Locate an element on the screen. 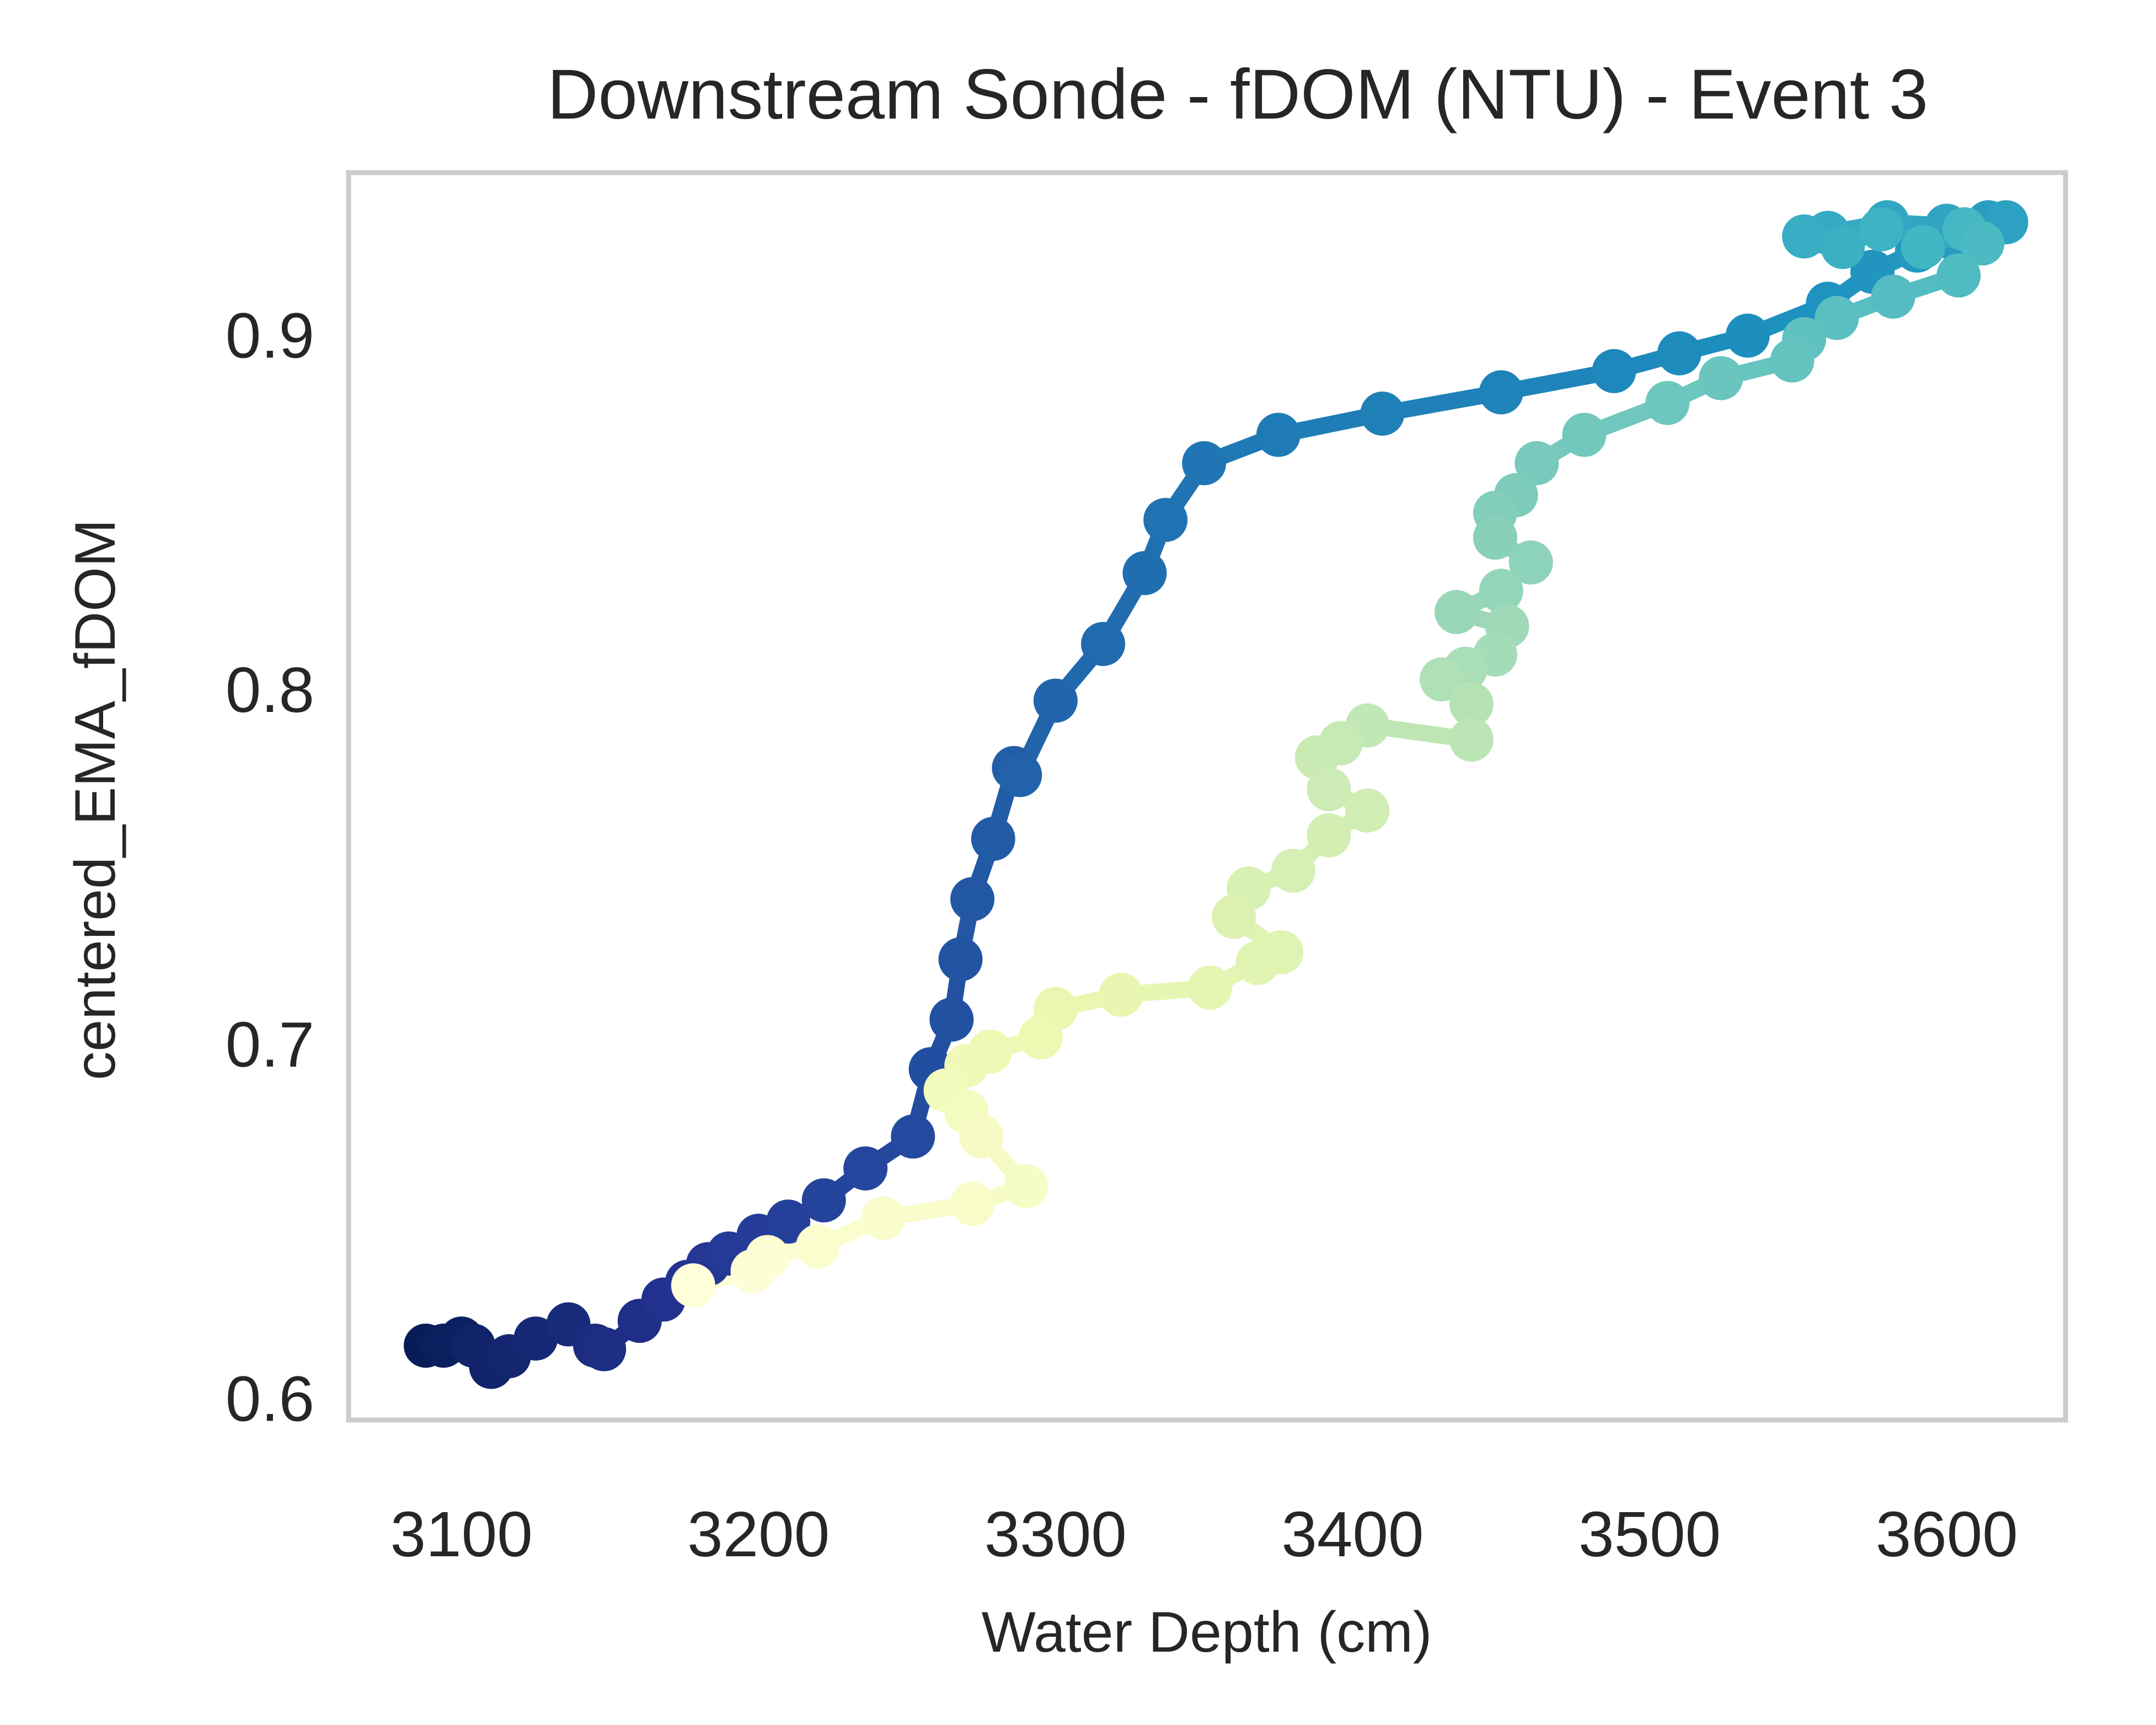 The height and width of the screenshot is (1725, 2156). x-tick-label: 3400 is located at coordinates (1352, 1534).